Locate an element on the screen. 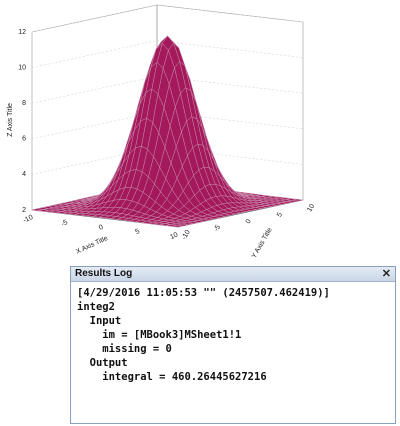 This screenshot has height=426, width=400. surface-patch is located at coordinates (177, 226).